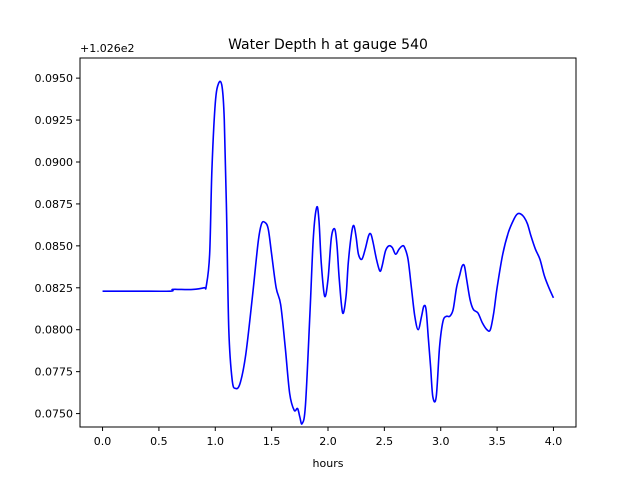 The image size is (640, 480). I want to click on x-tick-label: 3.0, so click(441, 441).